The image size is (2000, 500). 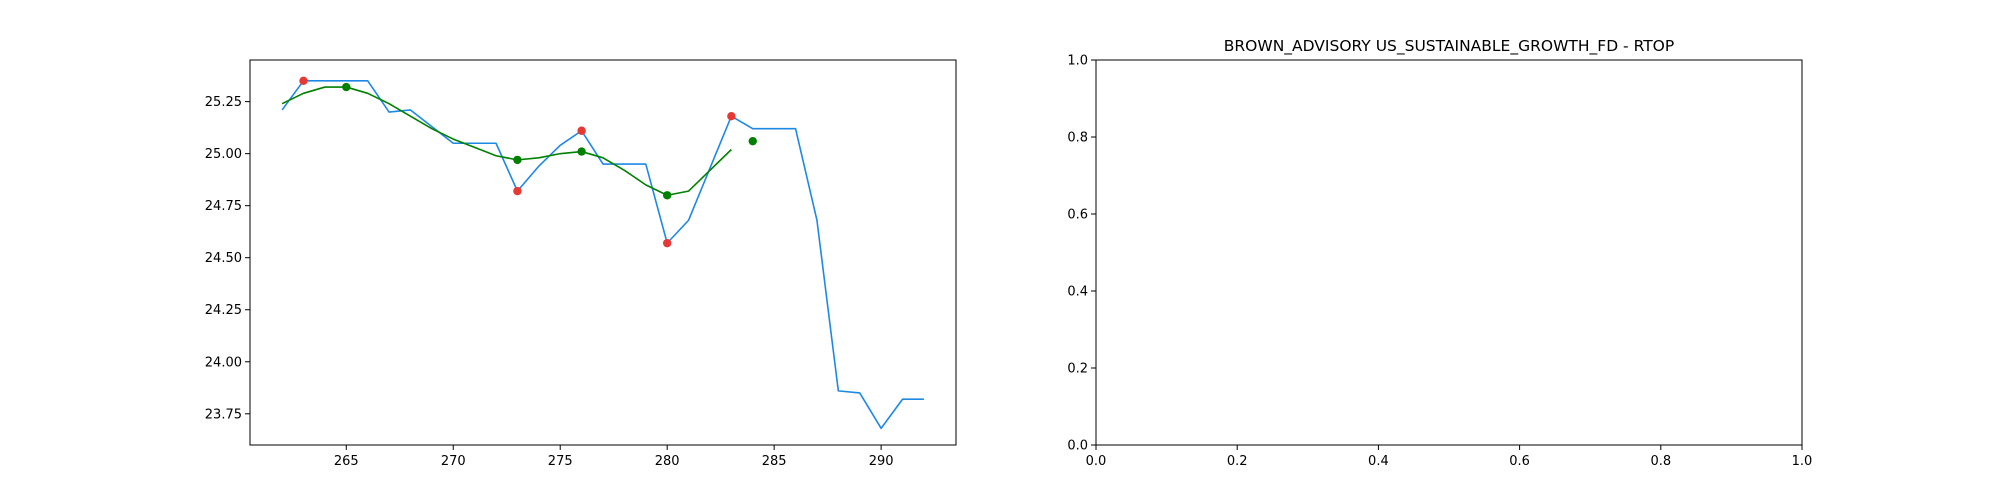 I want to click on x-tick-label: 0.4, so click(x=1378, y=461).